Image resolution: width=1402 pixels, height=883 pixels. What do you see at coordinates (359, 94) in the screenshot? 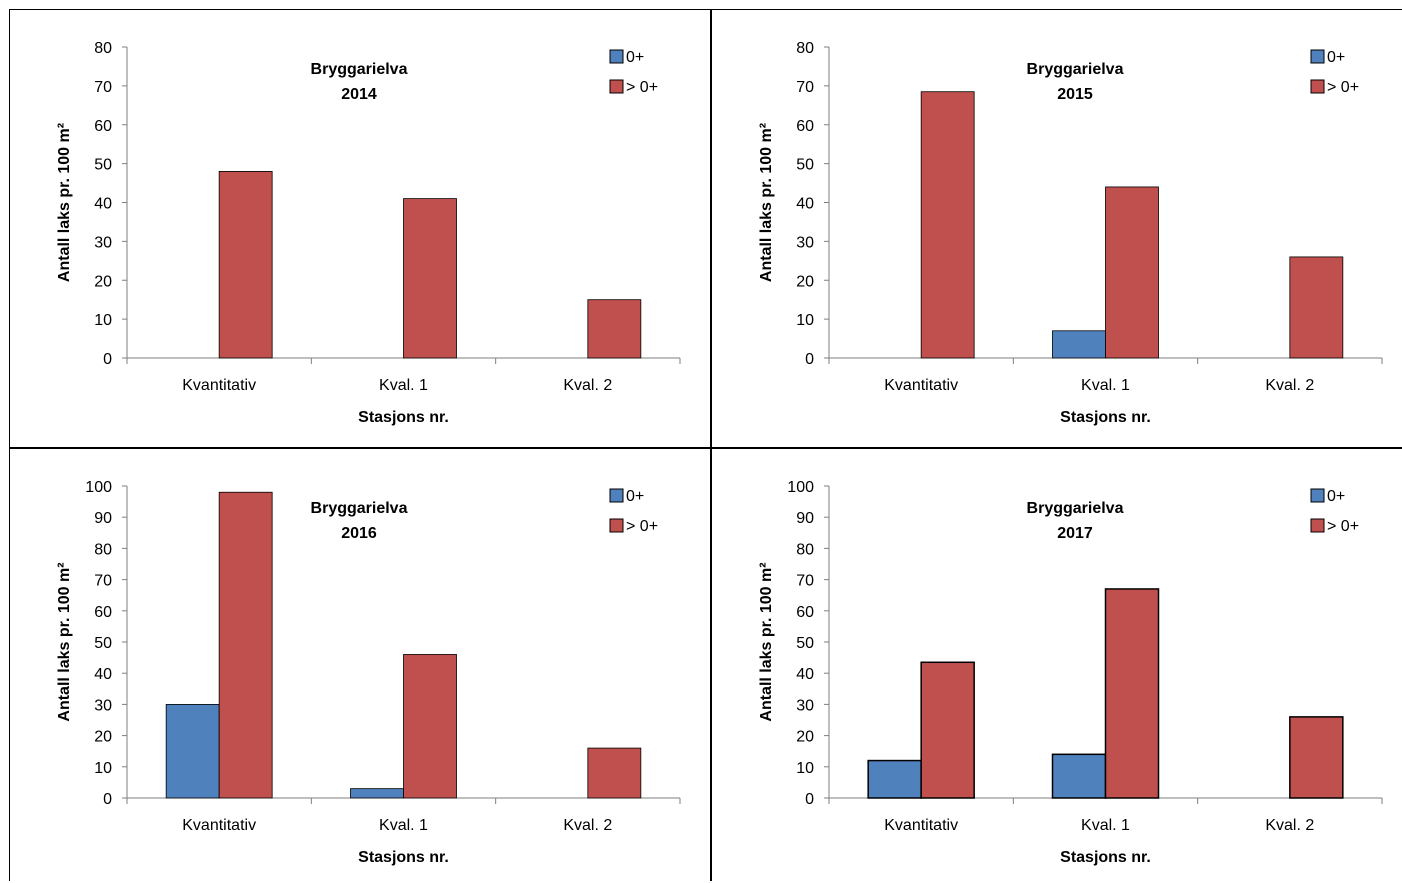
I see `chart-subtitle: 2014` at bounding box center [359, 94].